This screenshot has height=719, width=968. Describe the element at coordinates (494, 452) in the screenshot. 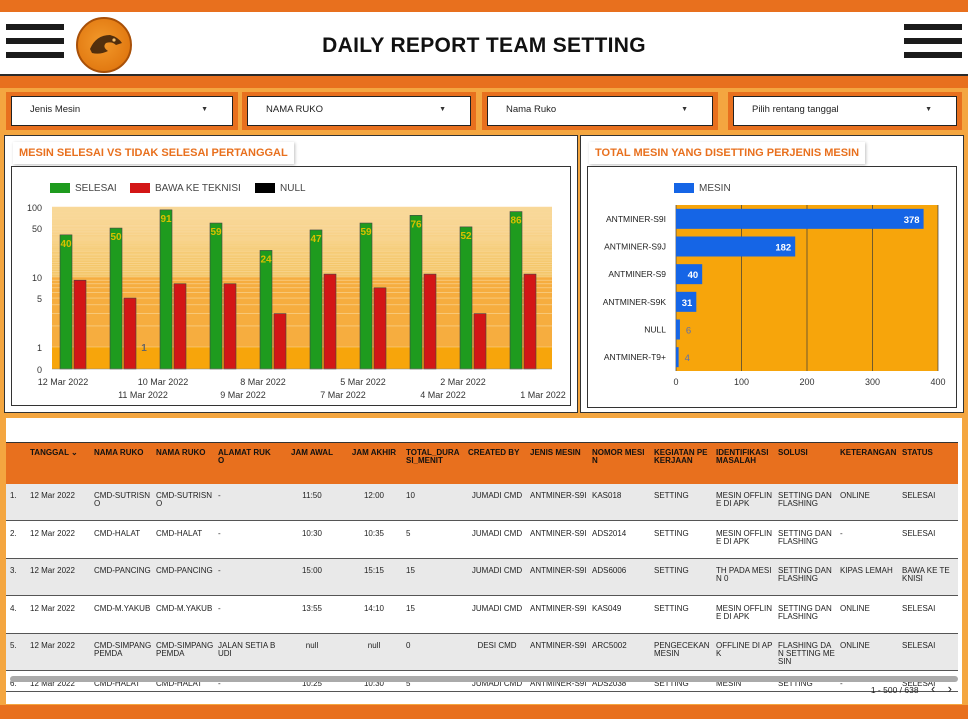

I see `column-header: CREATED BY` at that location.